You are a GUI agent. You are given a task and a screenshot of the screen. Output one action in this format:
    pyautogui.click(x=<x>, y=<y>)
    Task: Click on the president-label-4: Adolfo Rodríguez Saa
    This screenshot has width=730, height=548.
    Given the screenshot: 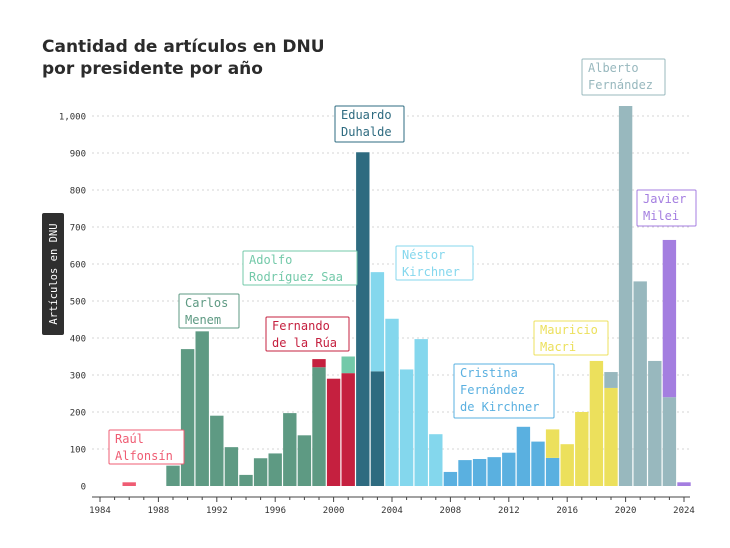 What is the action you would take?
    pyautogui.click(x=300, y=268)
    